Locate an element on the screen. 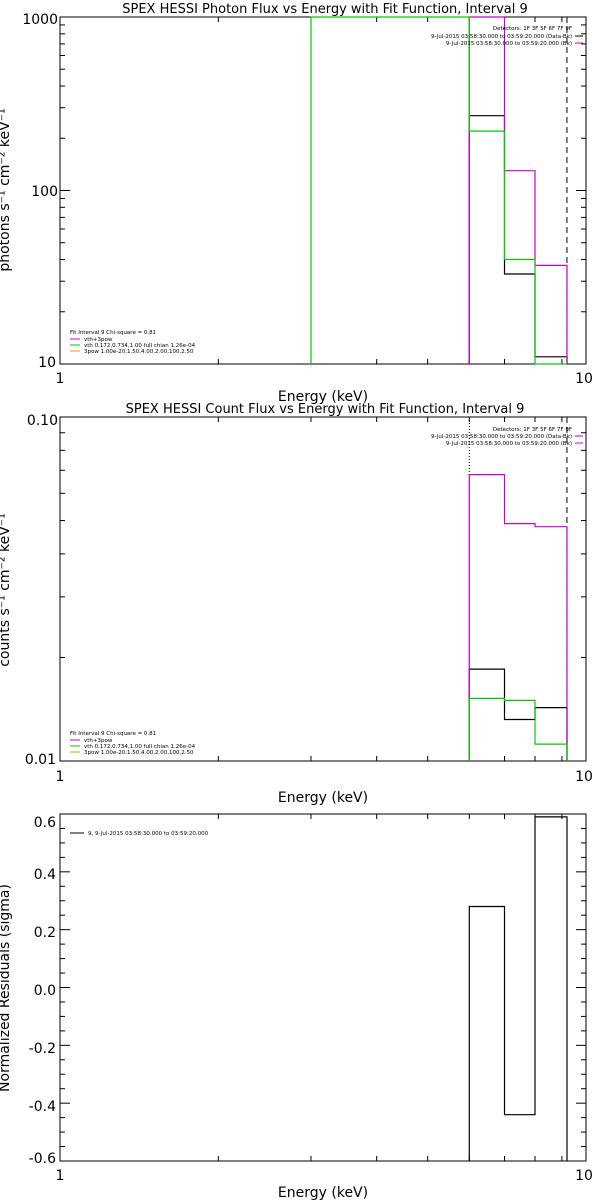  photon-series is located at coordinates (439, 190).